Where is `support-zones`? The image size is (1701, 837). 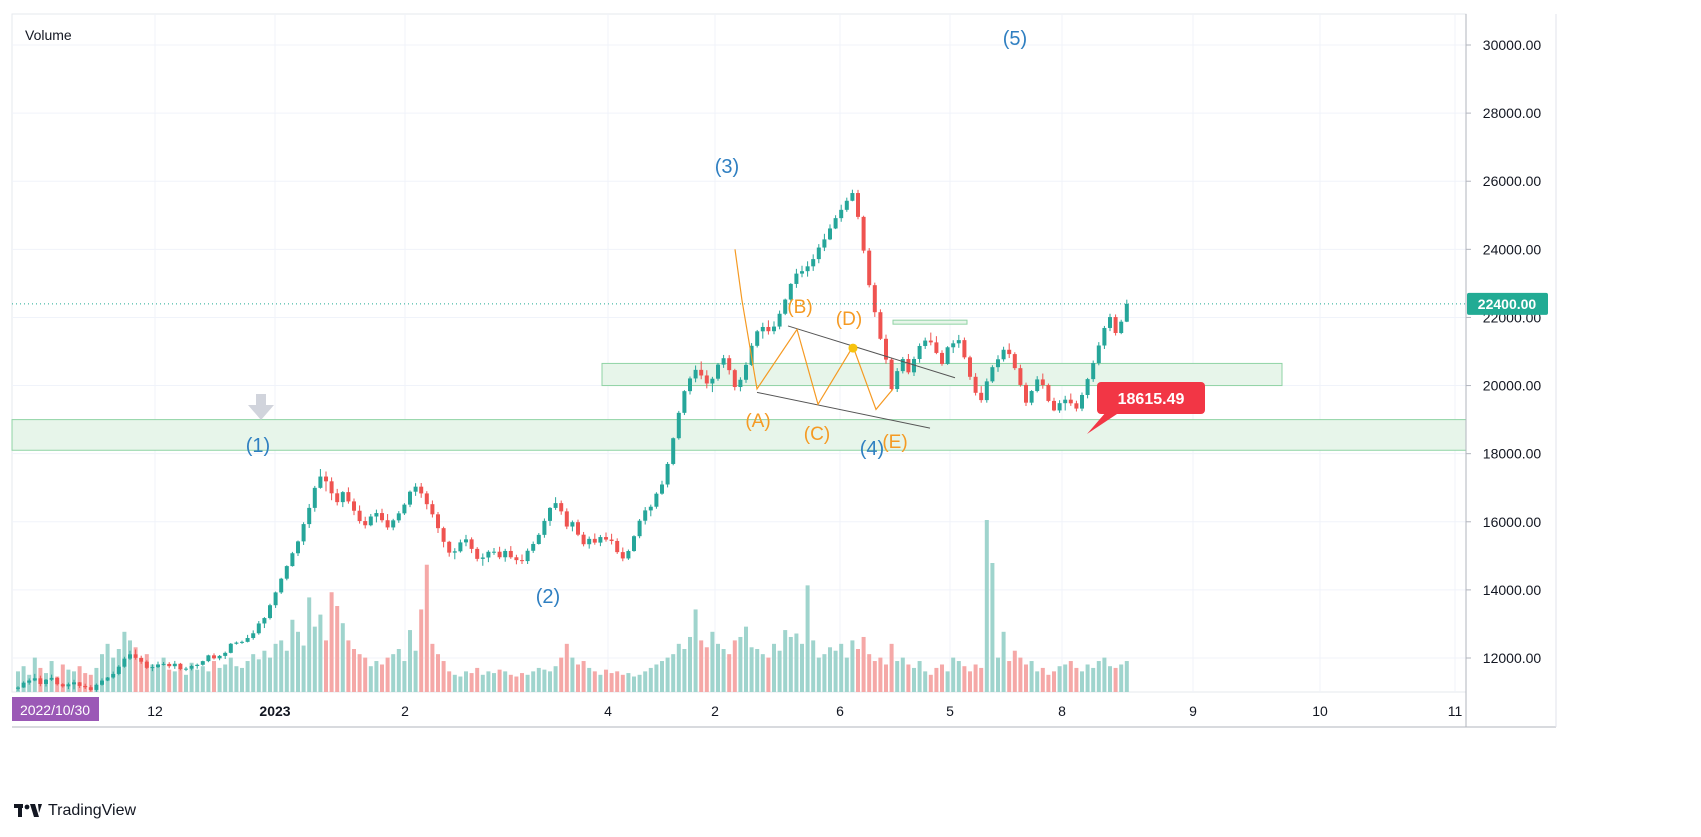
support-zones is located at coordinates (739, 385).